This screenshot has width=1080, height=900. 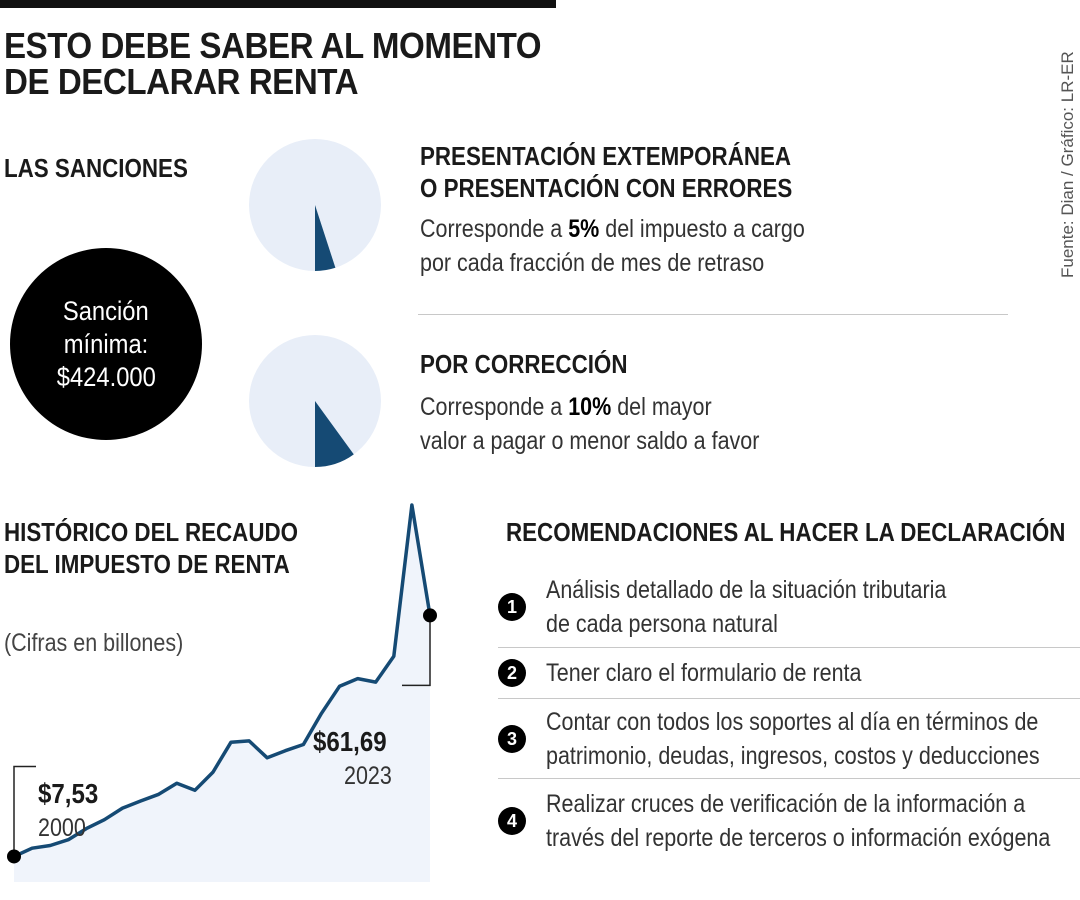 What do you see at coordinates (590, 407) in the screenshot?
I see `sancion-2-percent: 10%` at bounding box center [590, 407].